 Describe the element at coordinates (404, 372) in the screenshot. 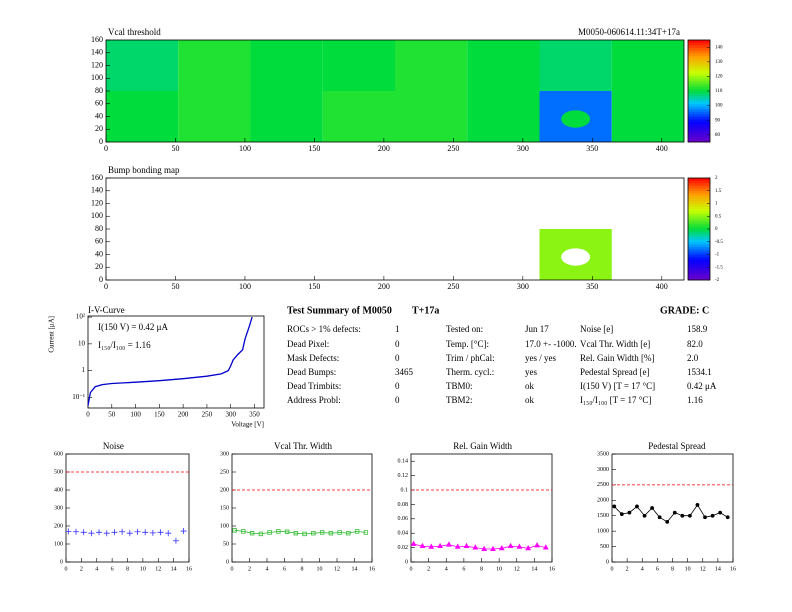

I see `summary-value: 3465` at that location.